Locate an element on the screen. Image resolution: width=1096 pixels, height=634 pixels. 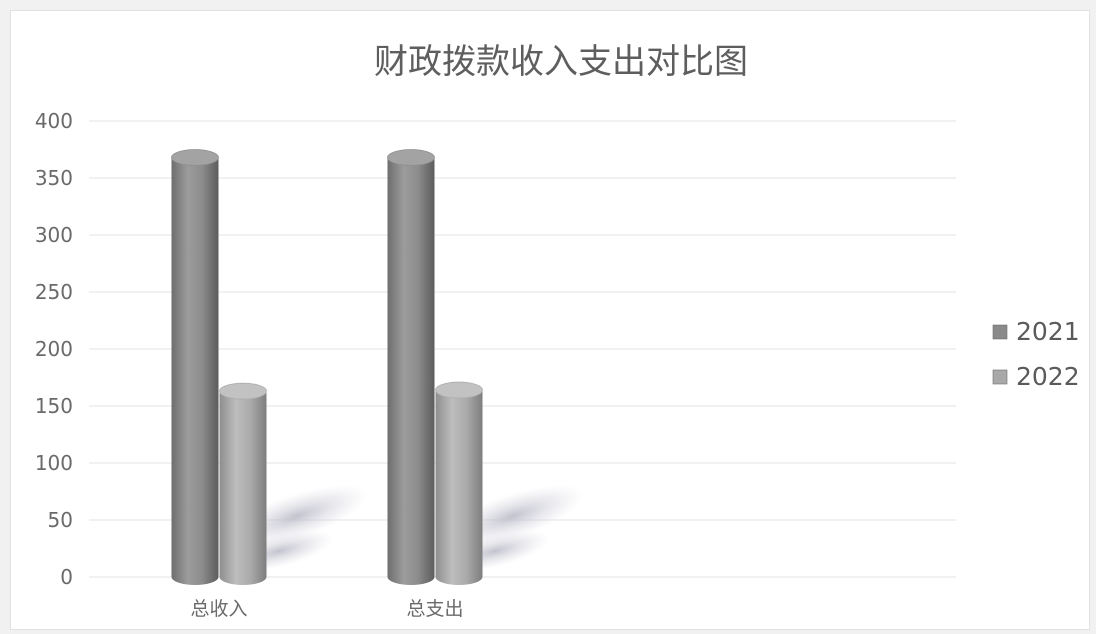
y-tick-label: 350 is located at coordinates (54, 178).